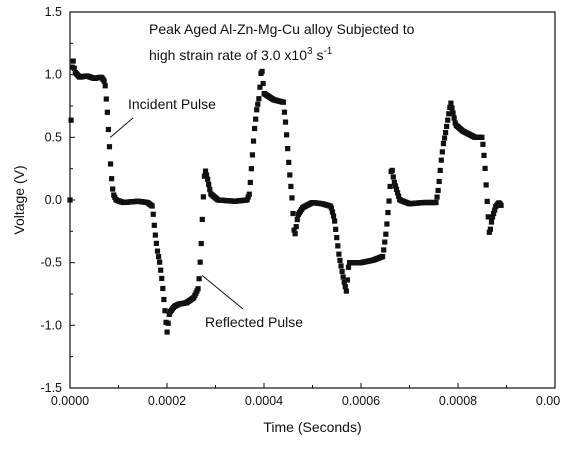 This screenshot has height=449, width=561. I want to click on x-tick-label: 0.0004, so click(264, 401).